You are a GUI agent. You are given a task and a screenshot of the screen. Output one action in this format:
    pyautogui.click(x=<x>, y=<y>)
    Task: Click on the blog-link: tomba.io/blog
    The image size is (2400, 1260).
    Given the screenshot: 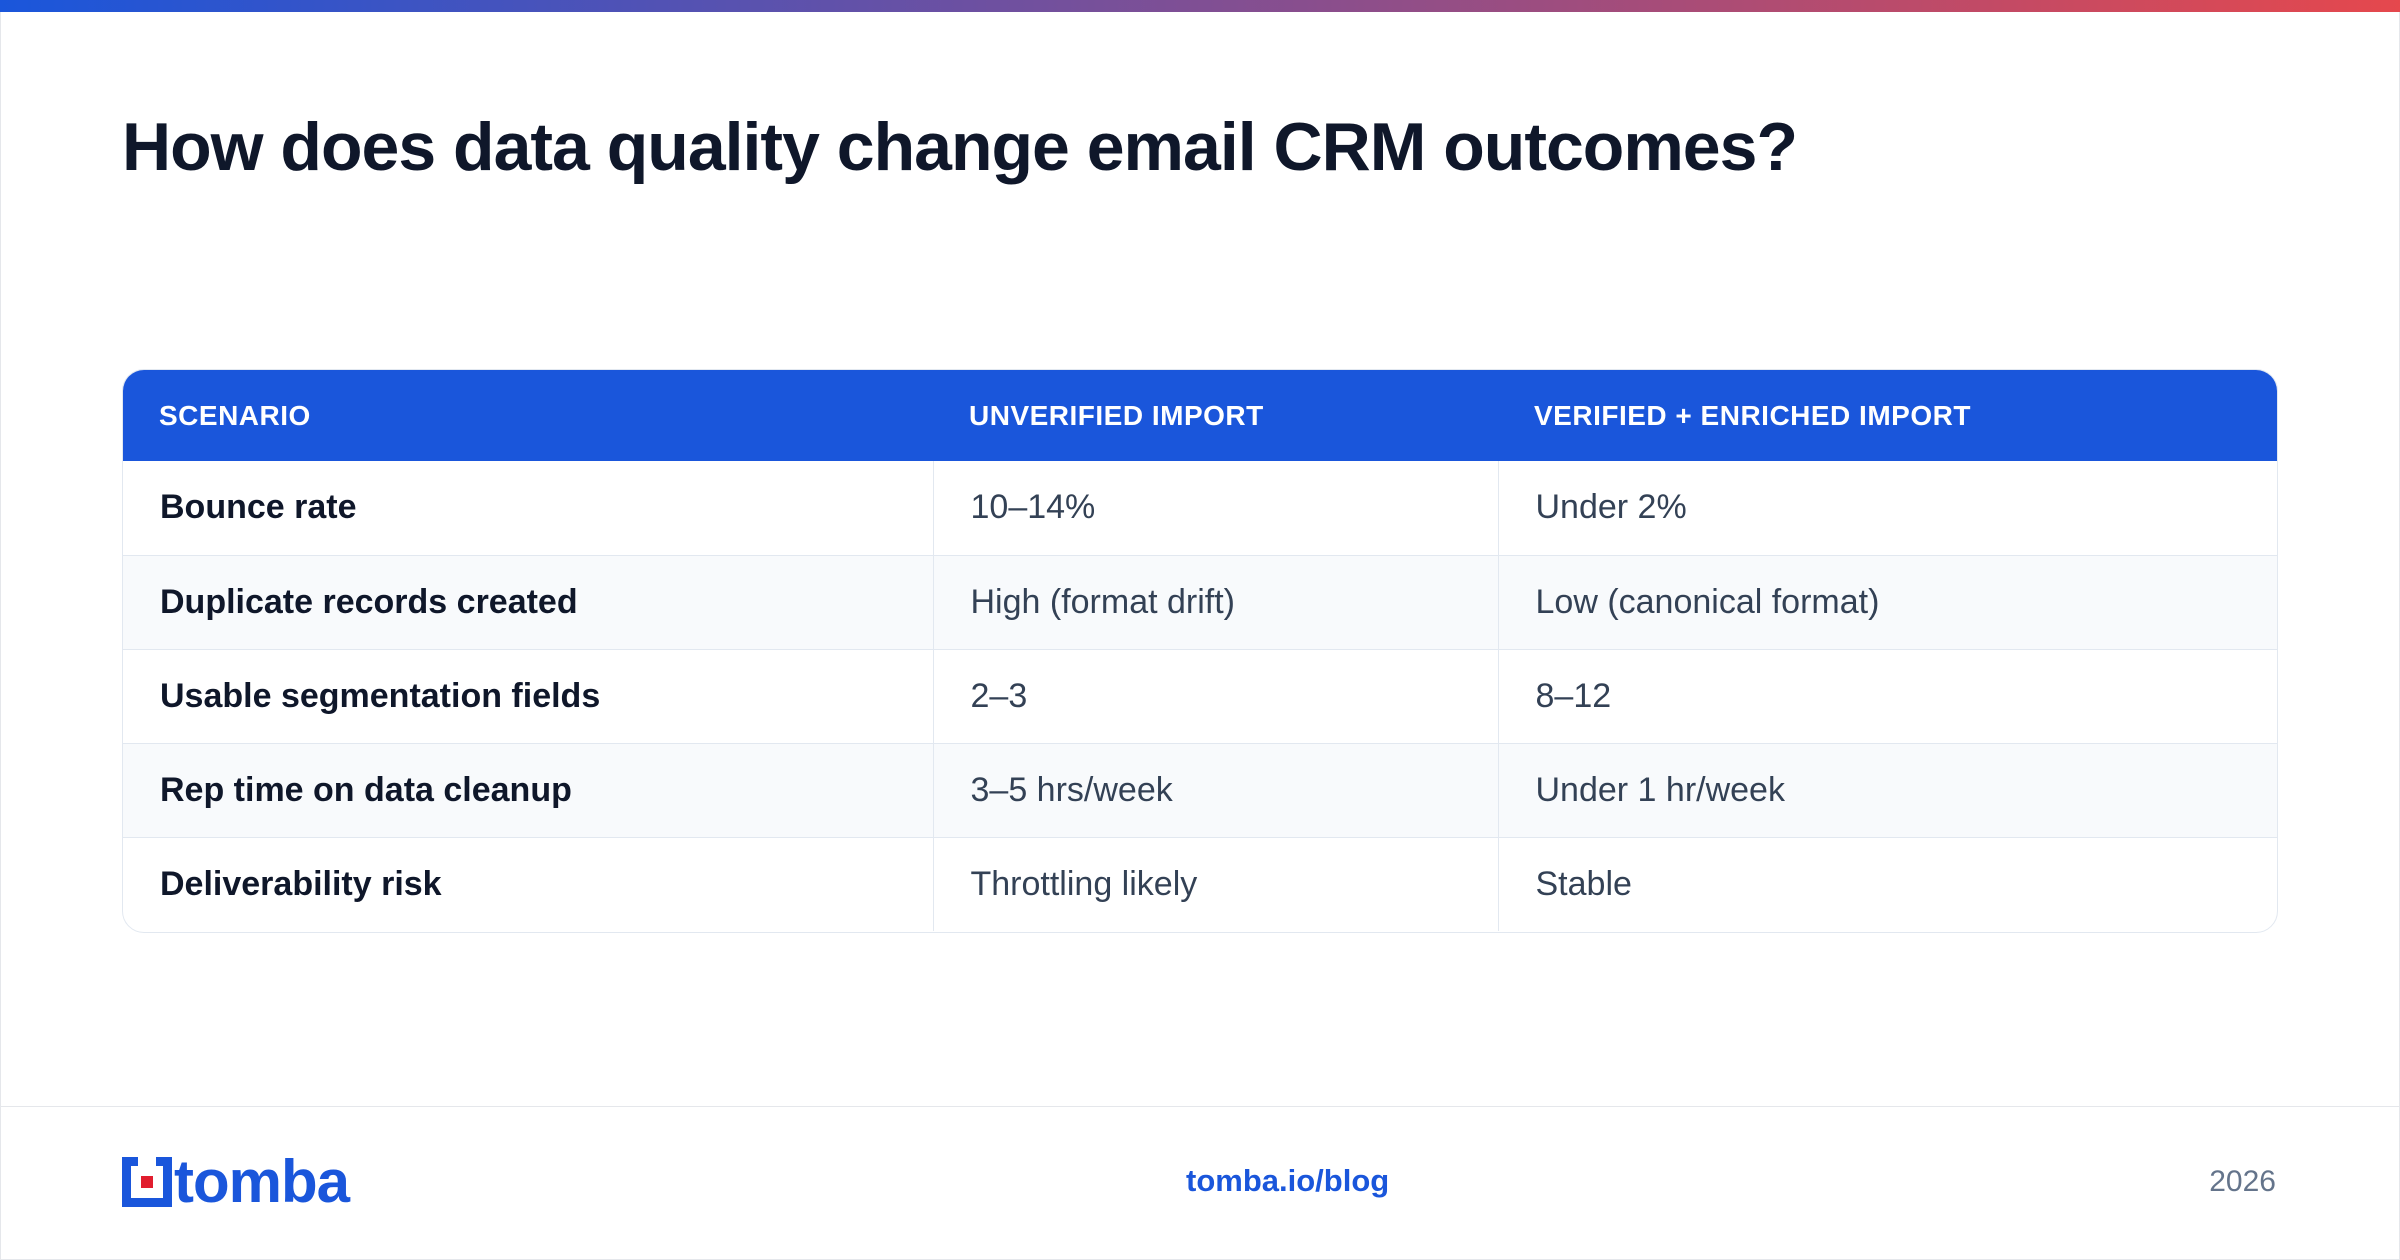 What is the action you would take?
    pyautogui.click(x=1288, y=1180)
    